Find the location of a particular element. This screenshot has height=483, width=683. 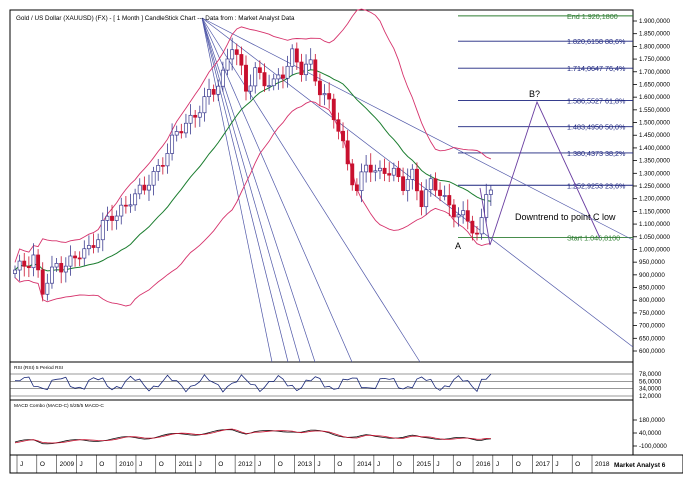

price-tick-label: 1.250,0000 is located at coordinates (655, 186).